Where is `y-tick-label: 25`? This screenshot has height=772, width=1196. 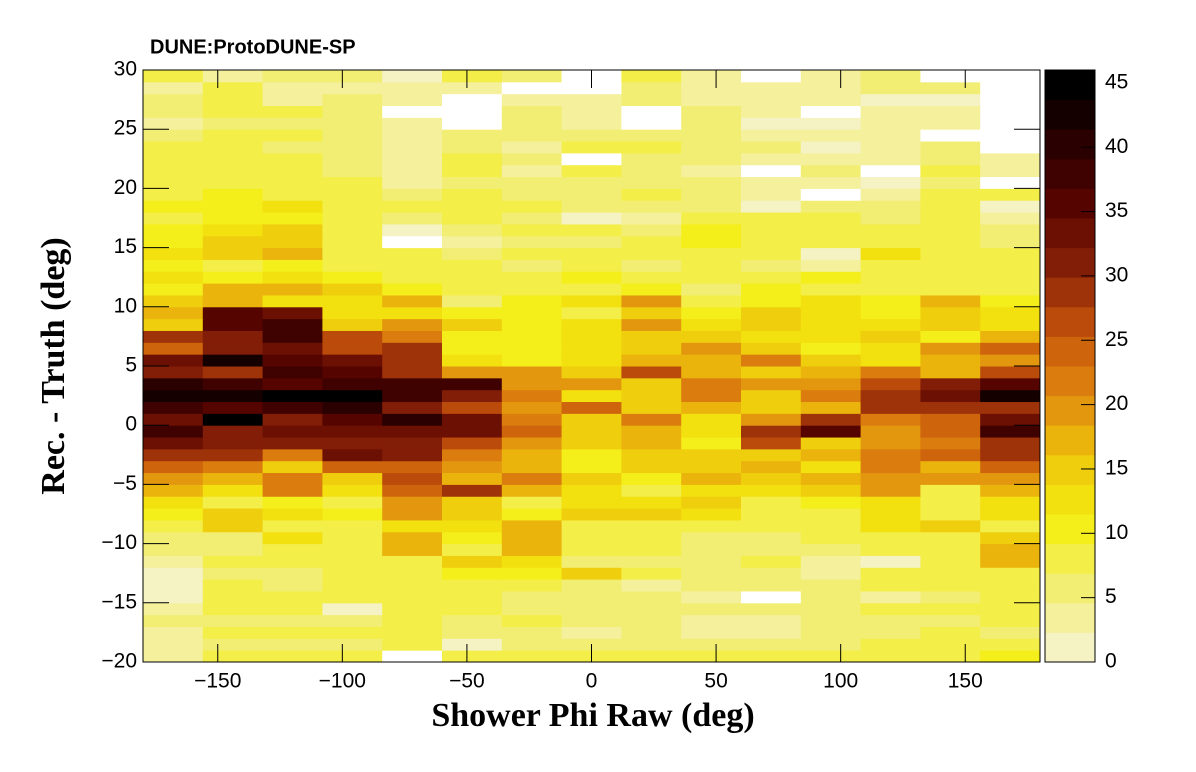 y-tick-label: 25 is located at coordinates (125, 128).